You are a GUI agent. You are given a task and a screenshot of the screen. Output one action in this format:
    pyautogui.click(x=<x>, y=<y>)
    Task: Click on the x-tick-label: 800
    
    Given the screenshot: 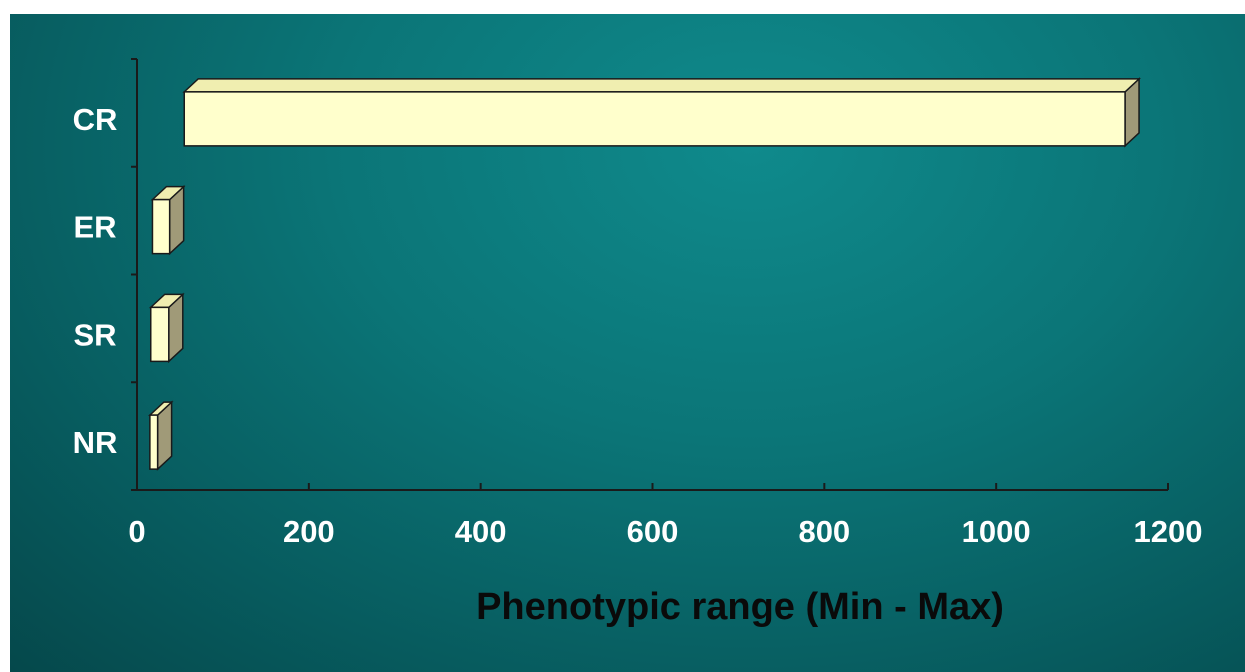 What is the action you would take?
    pyautogui.click(x=824, y=531)
    